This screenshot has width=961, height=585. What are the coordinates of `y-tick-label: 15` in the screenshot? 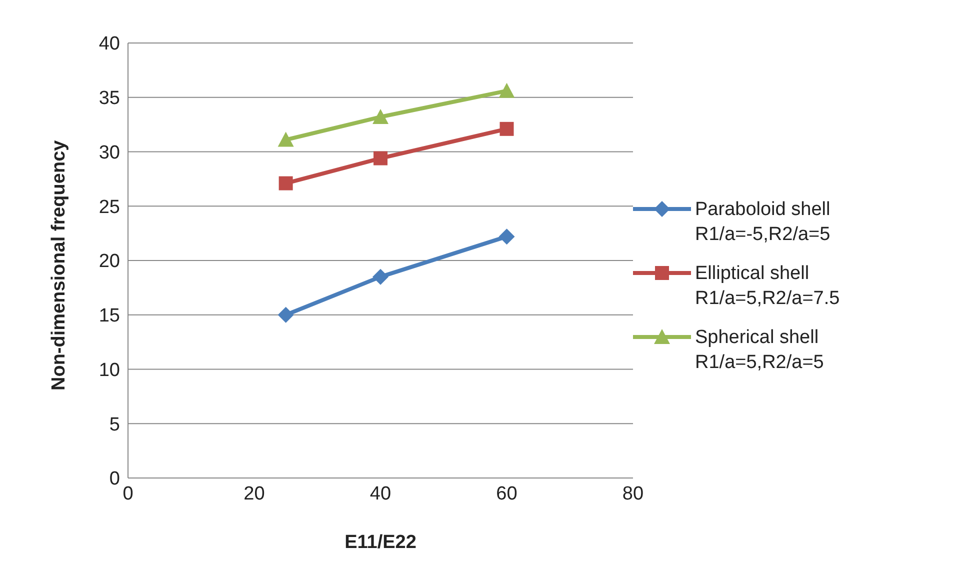 It's located at (109, 316).